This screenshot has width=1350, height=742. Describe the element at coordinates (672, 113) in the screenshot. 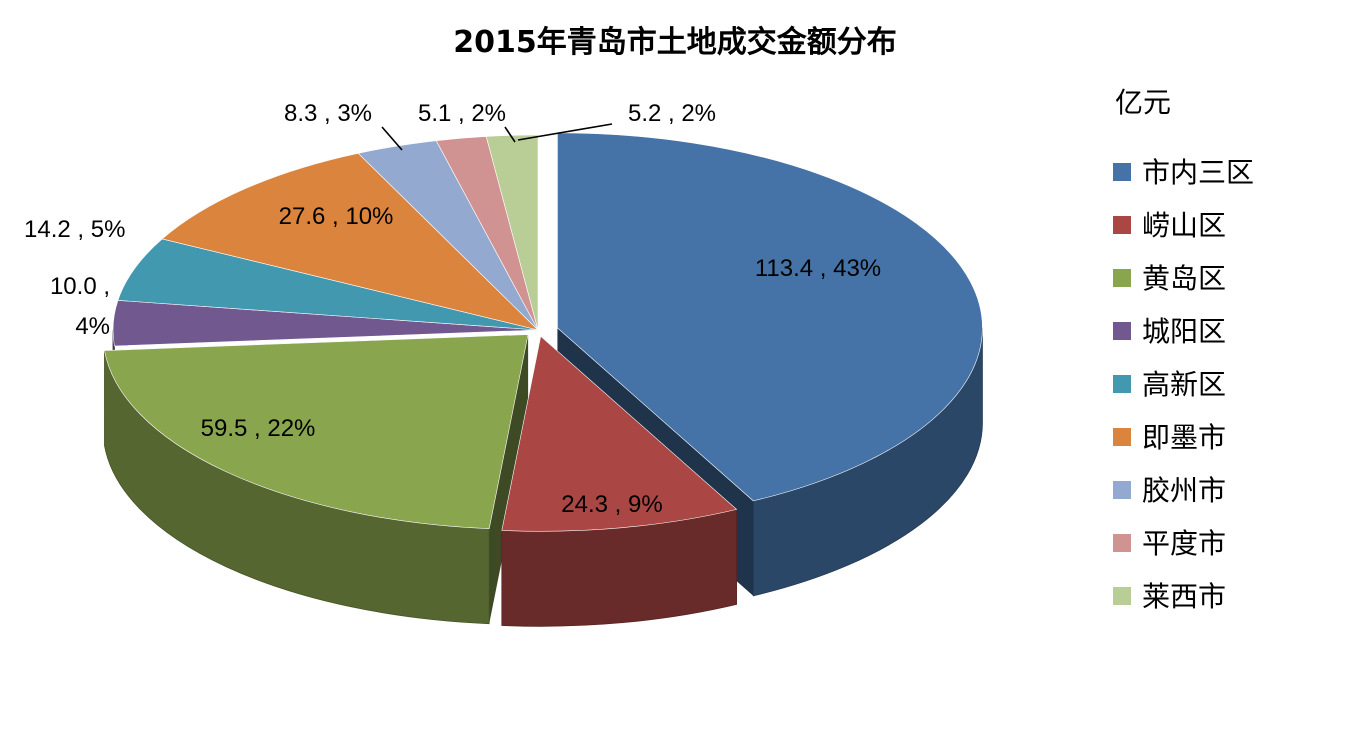

I see `data-label-8: 5.2 , 2%` at that location.